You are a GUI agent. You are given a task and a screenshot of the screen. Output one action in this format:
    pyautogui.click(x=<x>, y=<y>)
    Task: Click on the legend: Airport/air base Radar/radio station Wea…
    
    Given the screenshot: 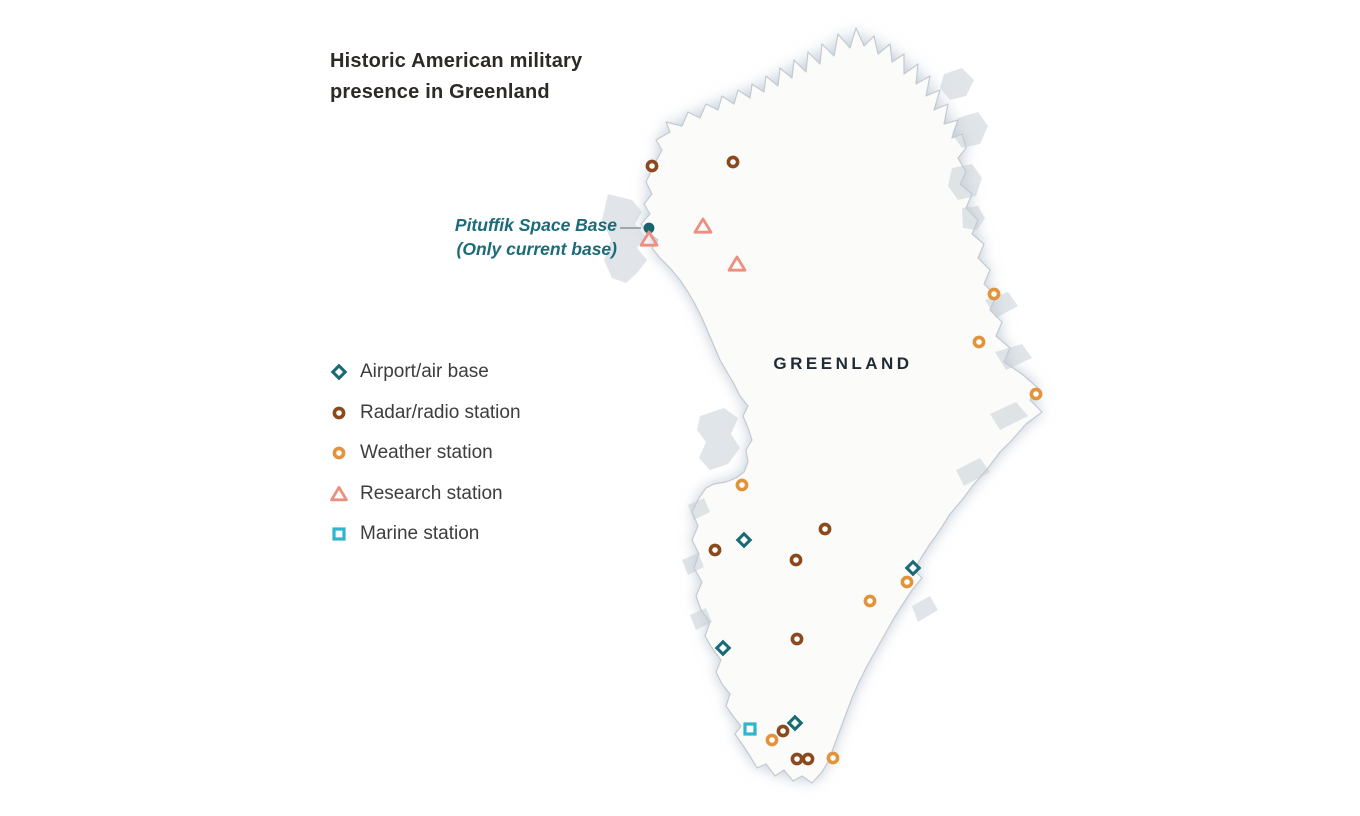 What is the action you would take?
    pyautogui.click(x=425, y=453)
    